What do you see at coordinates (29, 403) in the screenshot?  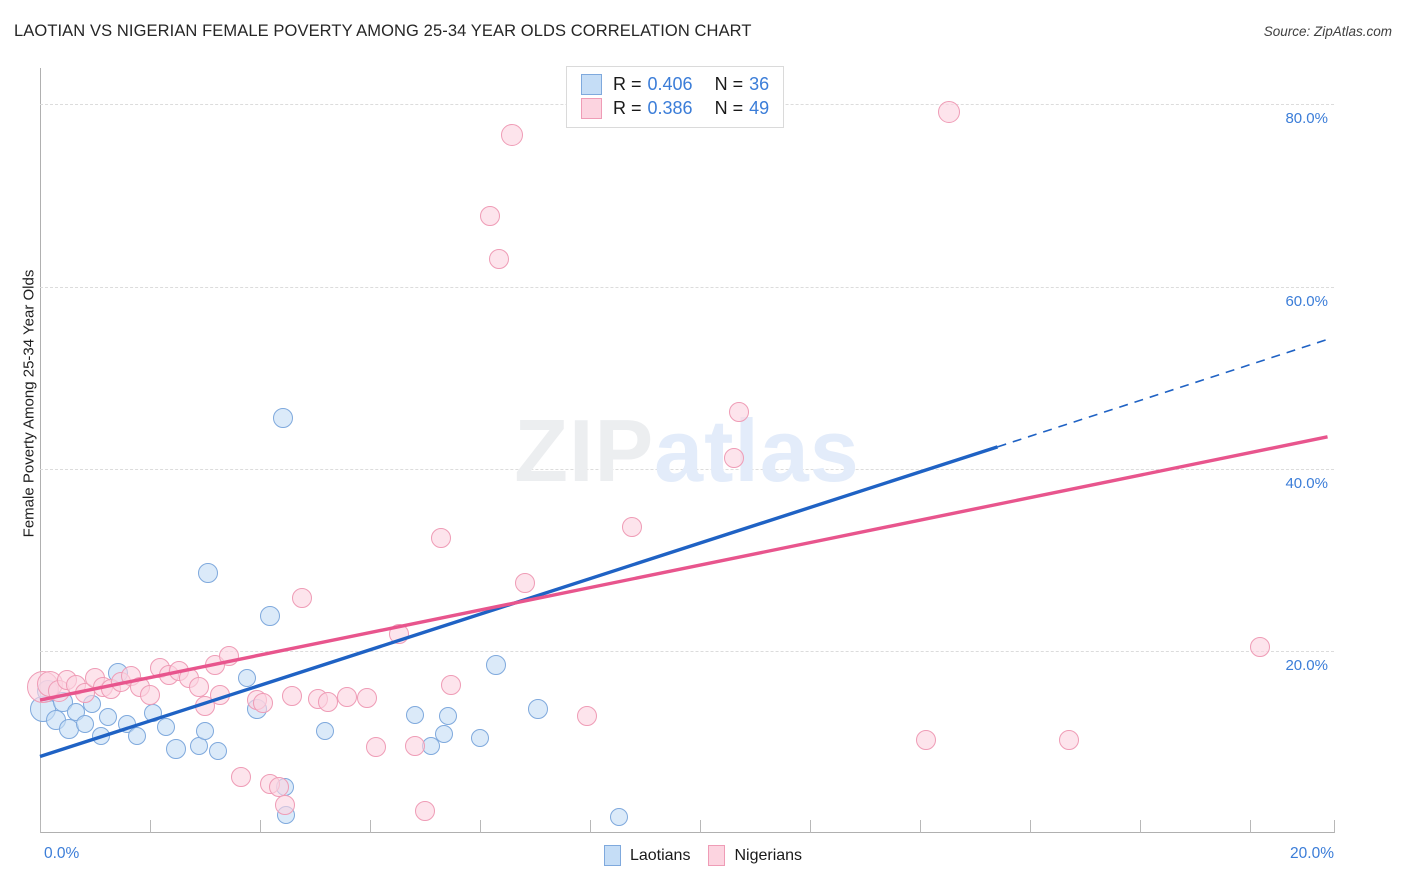 I see `y-axis-title: Female Poverty Among 25-34 Year Olds` at bounding box center [29, 403].